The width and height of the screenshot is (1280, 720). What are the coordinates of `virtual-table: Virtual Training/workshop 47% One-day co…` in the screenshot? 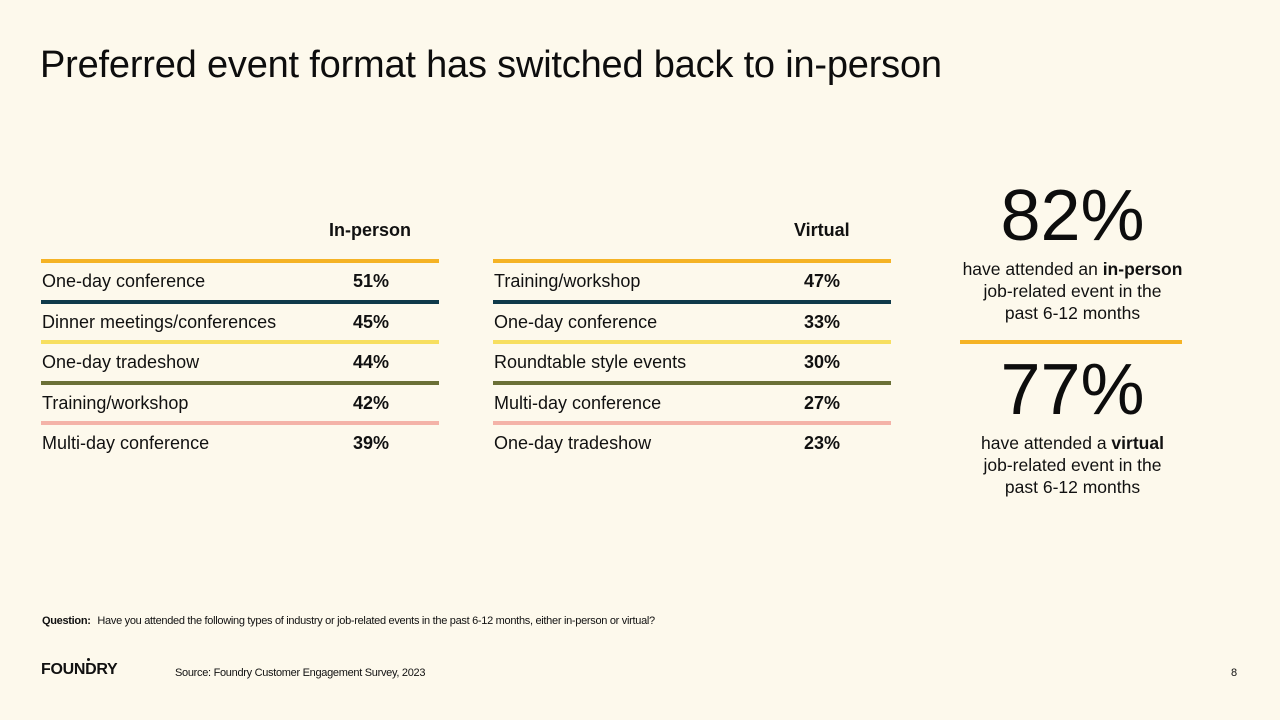 It's located at (692, 340).